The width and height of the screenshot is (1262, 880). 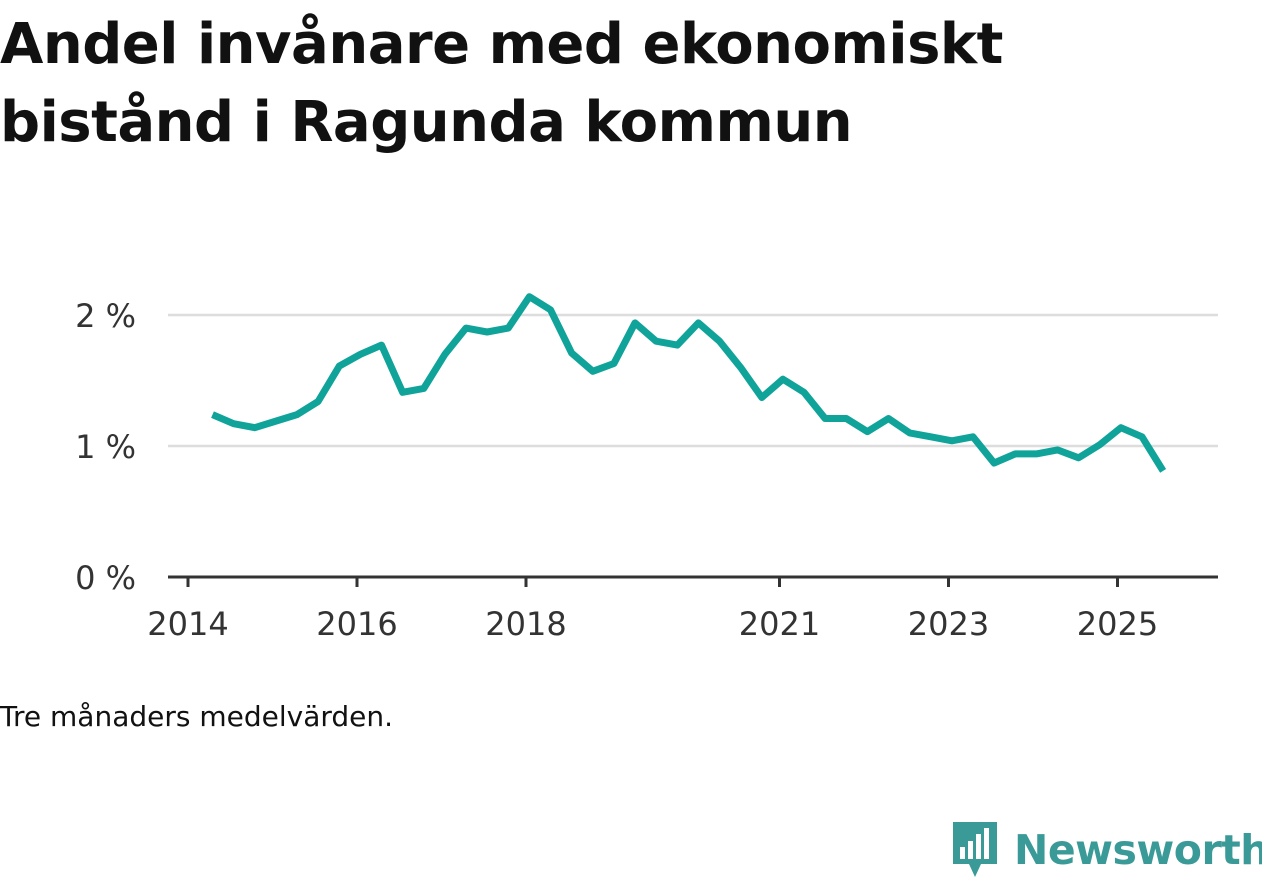 I want to click on x-tick-label: 2016, so click(x=356, y=624).